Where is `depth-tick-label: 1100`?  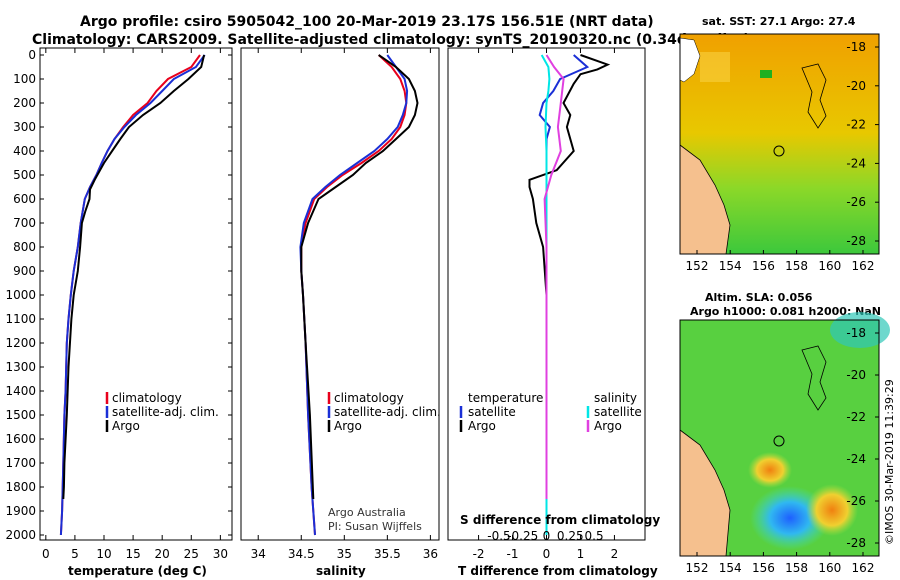
depth-tick-label: 1100 is located at coordinates (20, 319).